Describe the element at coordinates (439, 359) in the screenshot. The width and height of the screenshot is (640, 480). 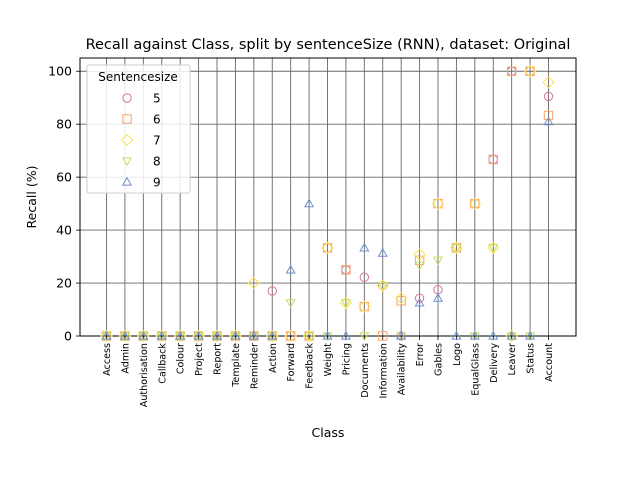
I see `x-tick-label: Gables` at that location.